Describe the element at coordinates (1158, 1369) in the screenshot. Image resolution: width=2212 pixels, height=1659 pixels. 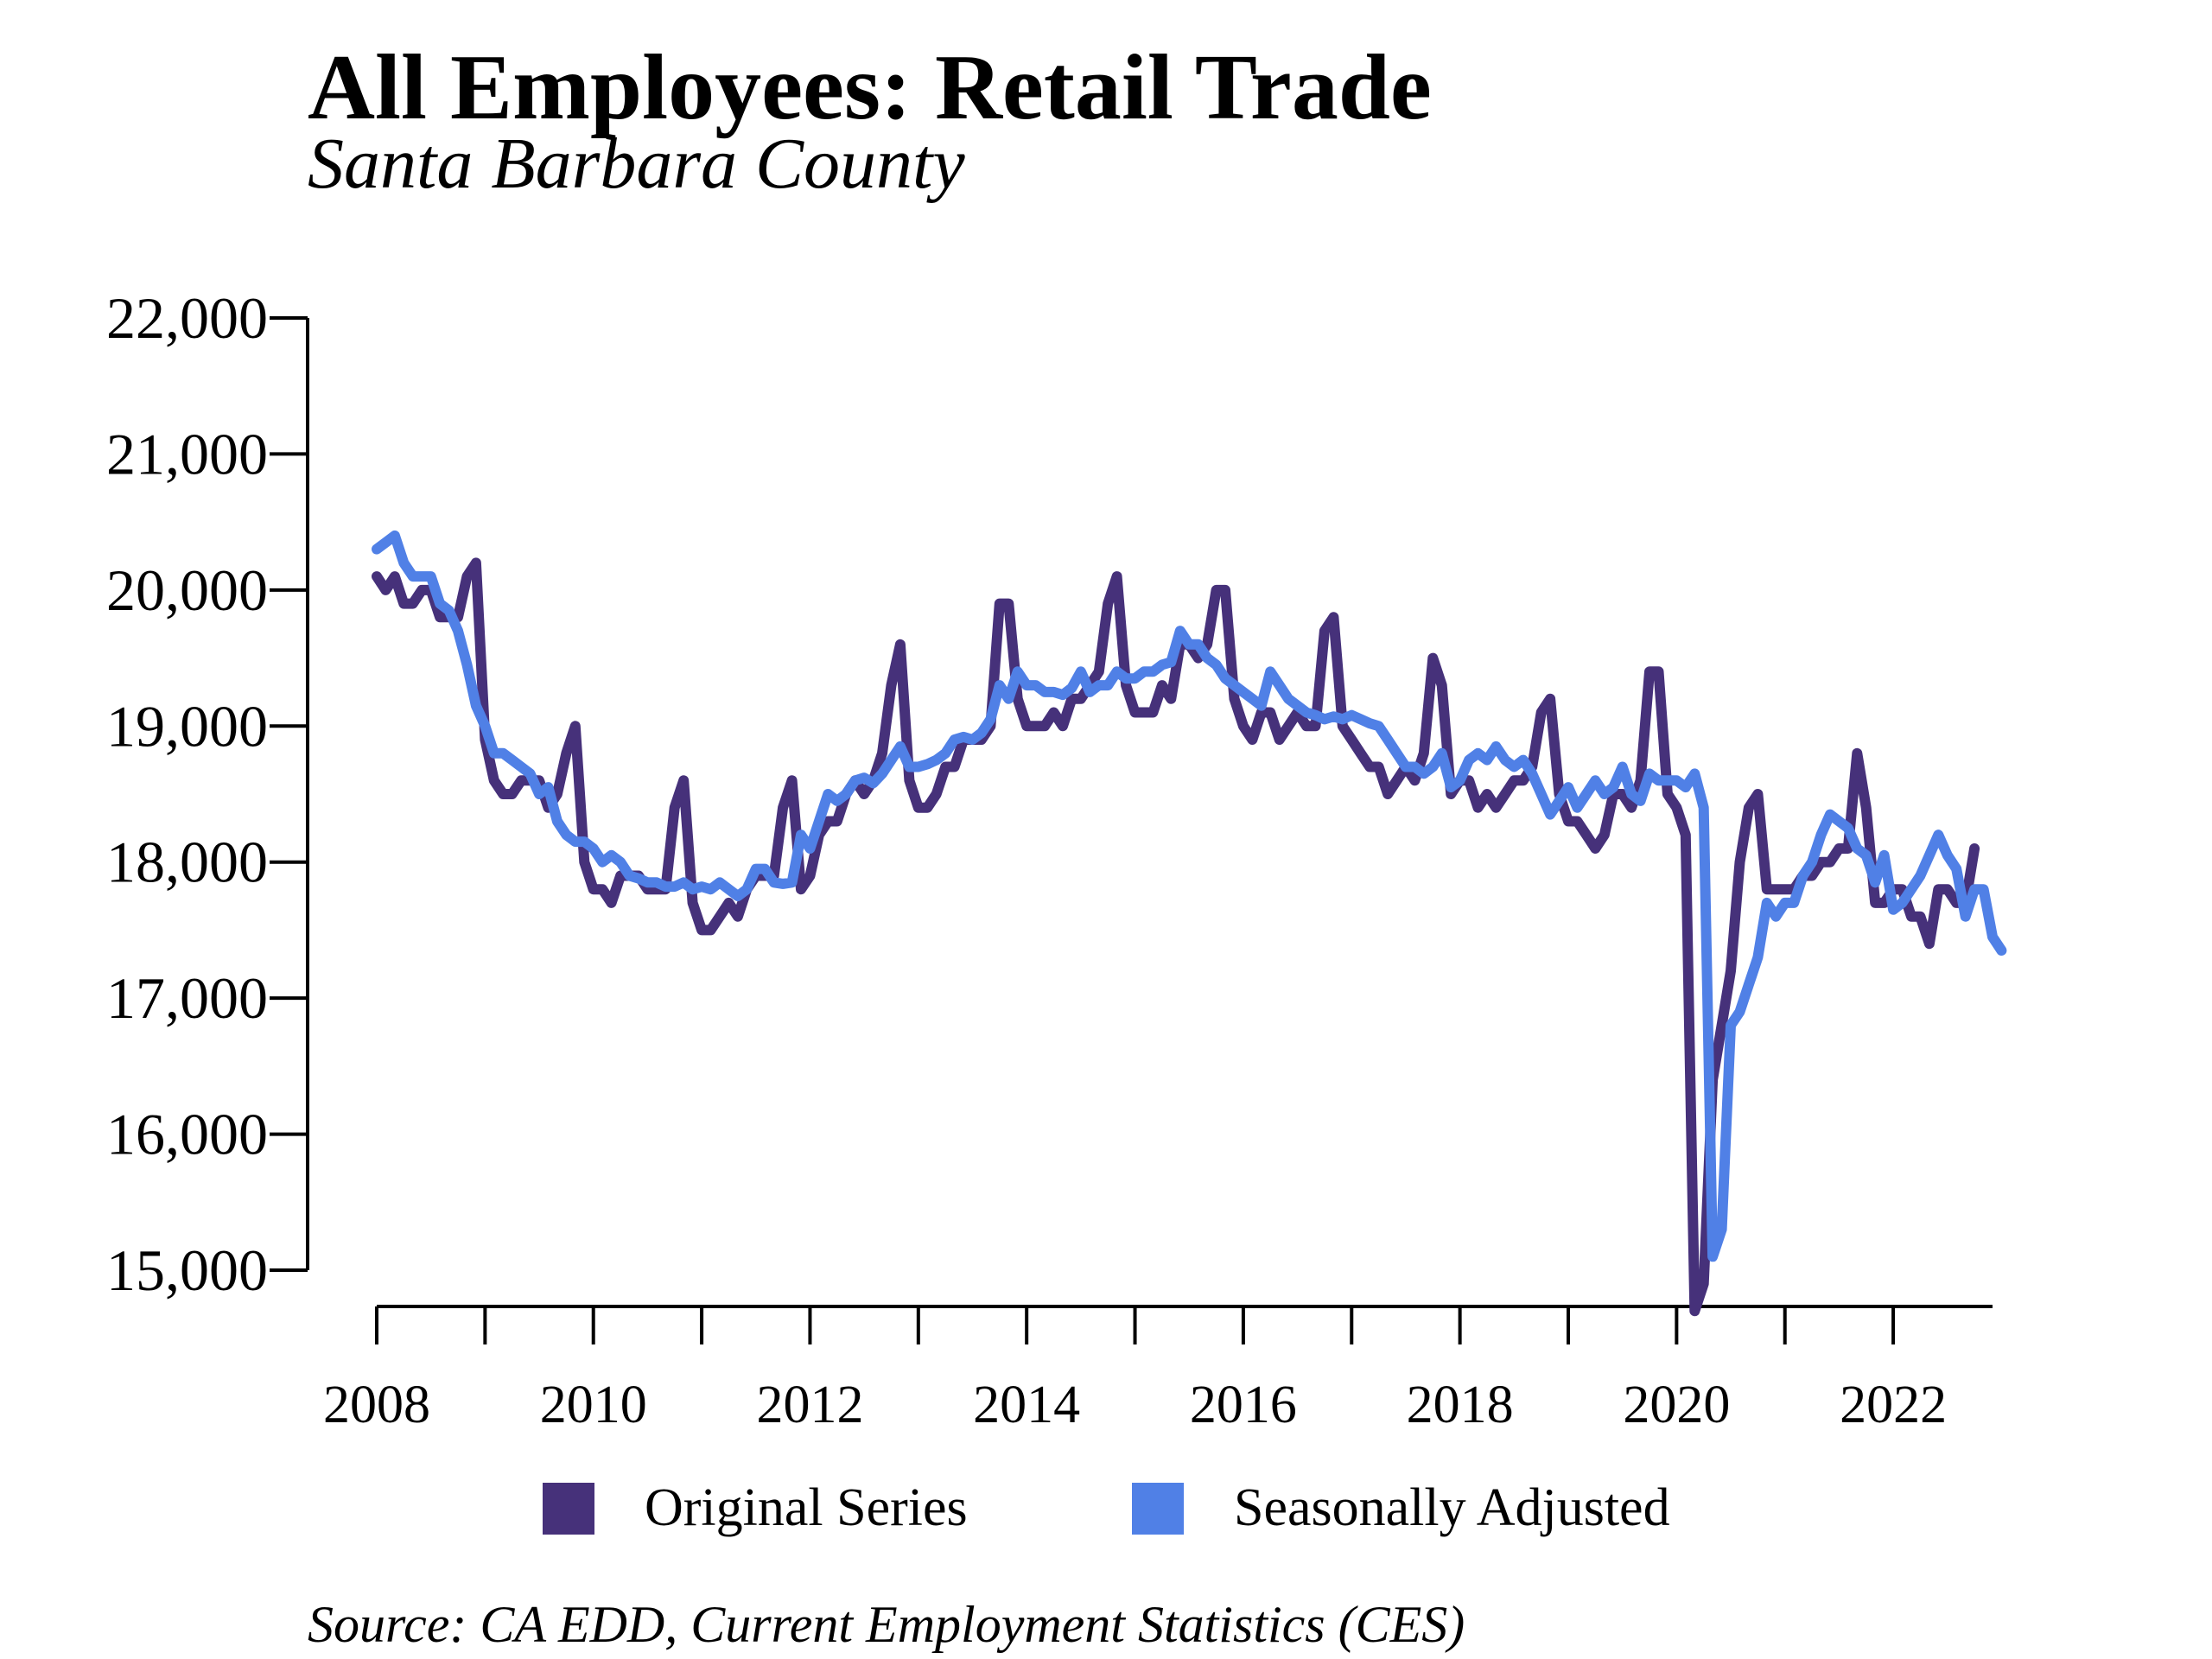
I see `x-axis: 2008 2010 2012 2014 2016 2018 2020 2022` at that location.